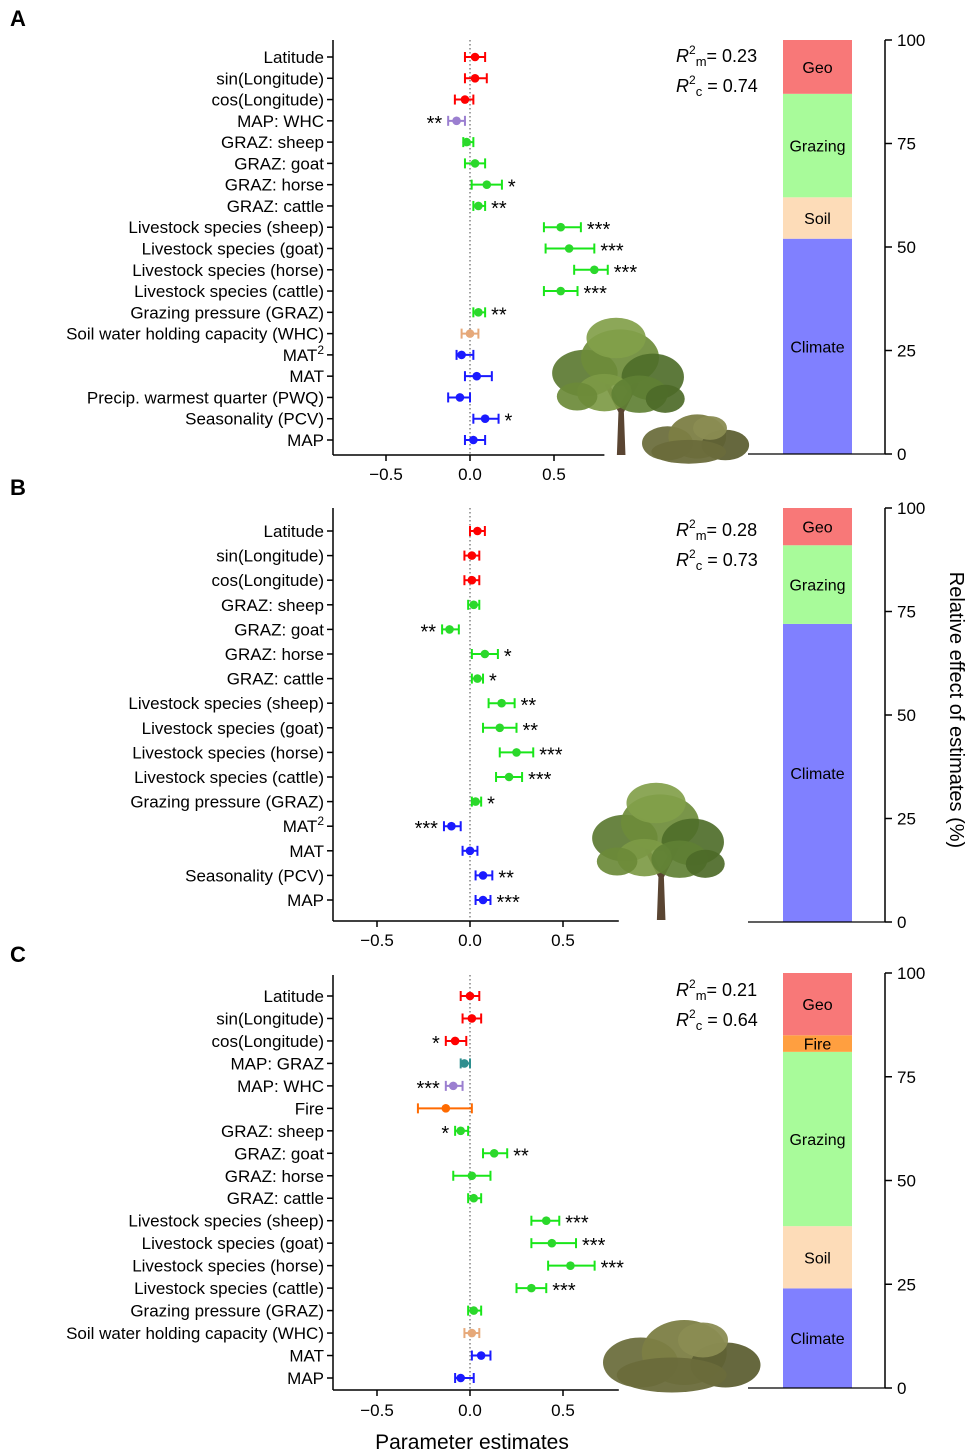 This screenshot has width=969, height=1455. What do you see at coordinates (277, 1063) in the screenshot?
I see `row-label: MAP: GRAZ` at bounding box center [277, 1063].